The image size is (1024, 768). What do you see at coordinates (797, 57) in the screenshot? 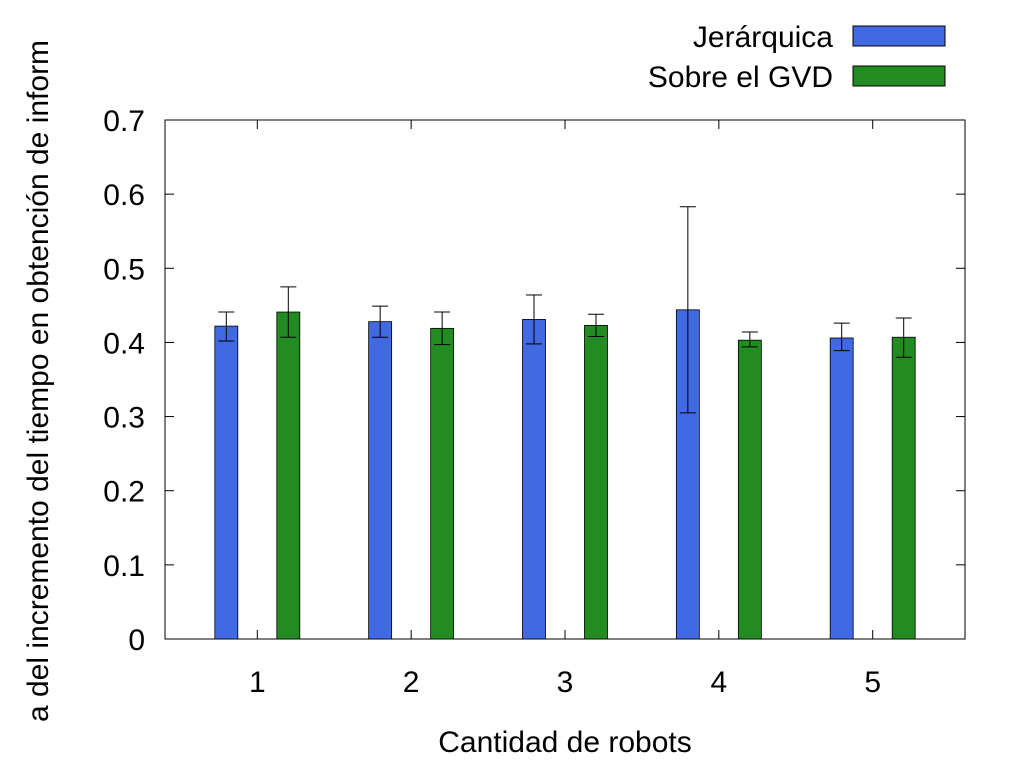
I see `legend: Jerárquica Sobre el GVD` at bounding box center [797, 57].